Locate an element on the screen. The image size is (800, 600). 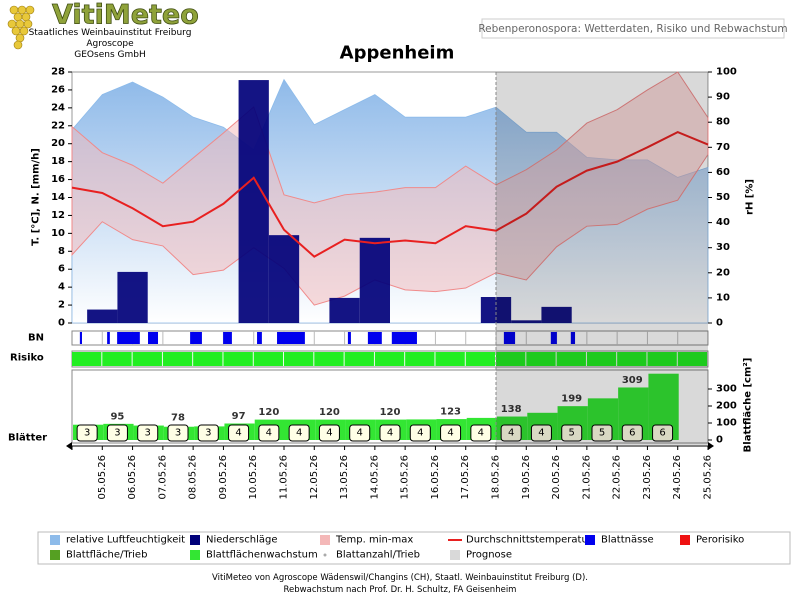
x-tick-label: 22.05.26 is located at coordinates (617, 477).